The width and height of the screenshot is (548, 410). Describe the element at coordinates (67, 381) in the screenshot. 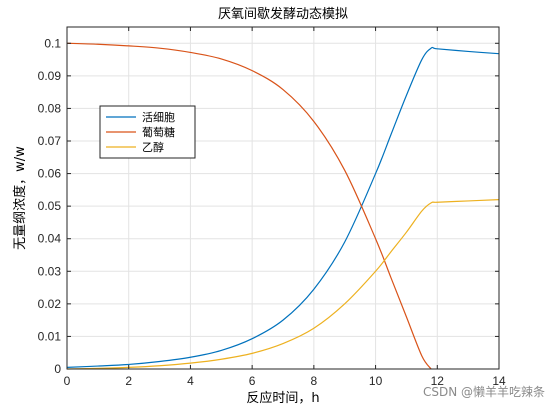

I see `x-tick-label: 0` at that location.